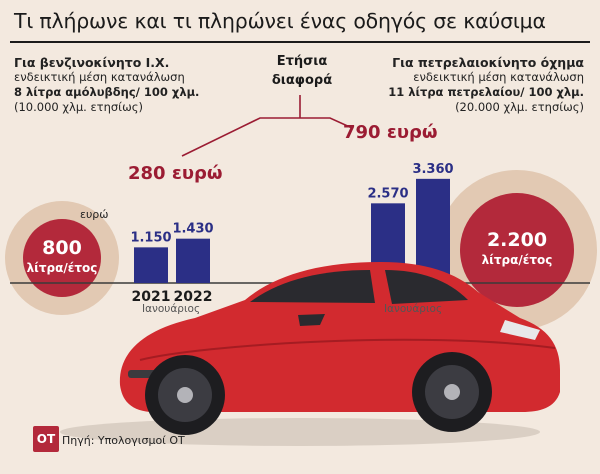 This screenshot has width=600, height=474. Describe the element at coordinates (175, 173) in the screenshot. I see `left-difference-value: 280 ευρώ` at that location.